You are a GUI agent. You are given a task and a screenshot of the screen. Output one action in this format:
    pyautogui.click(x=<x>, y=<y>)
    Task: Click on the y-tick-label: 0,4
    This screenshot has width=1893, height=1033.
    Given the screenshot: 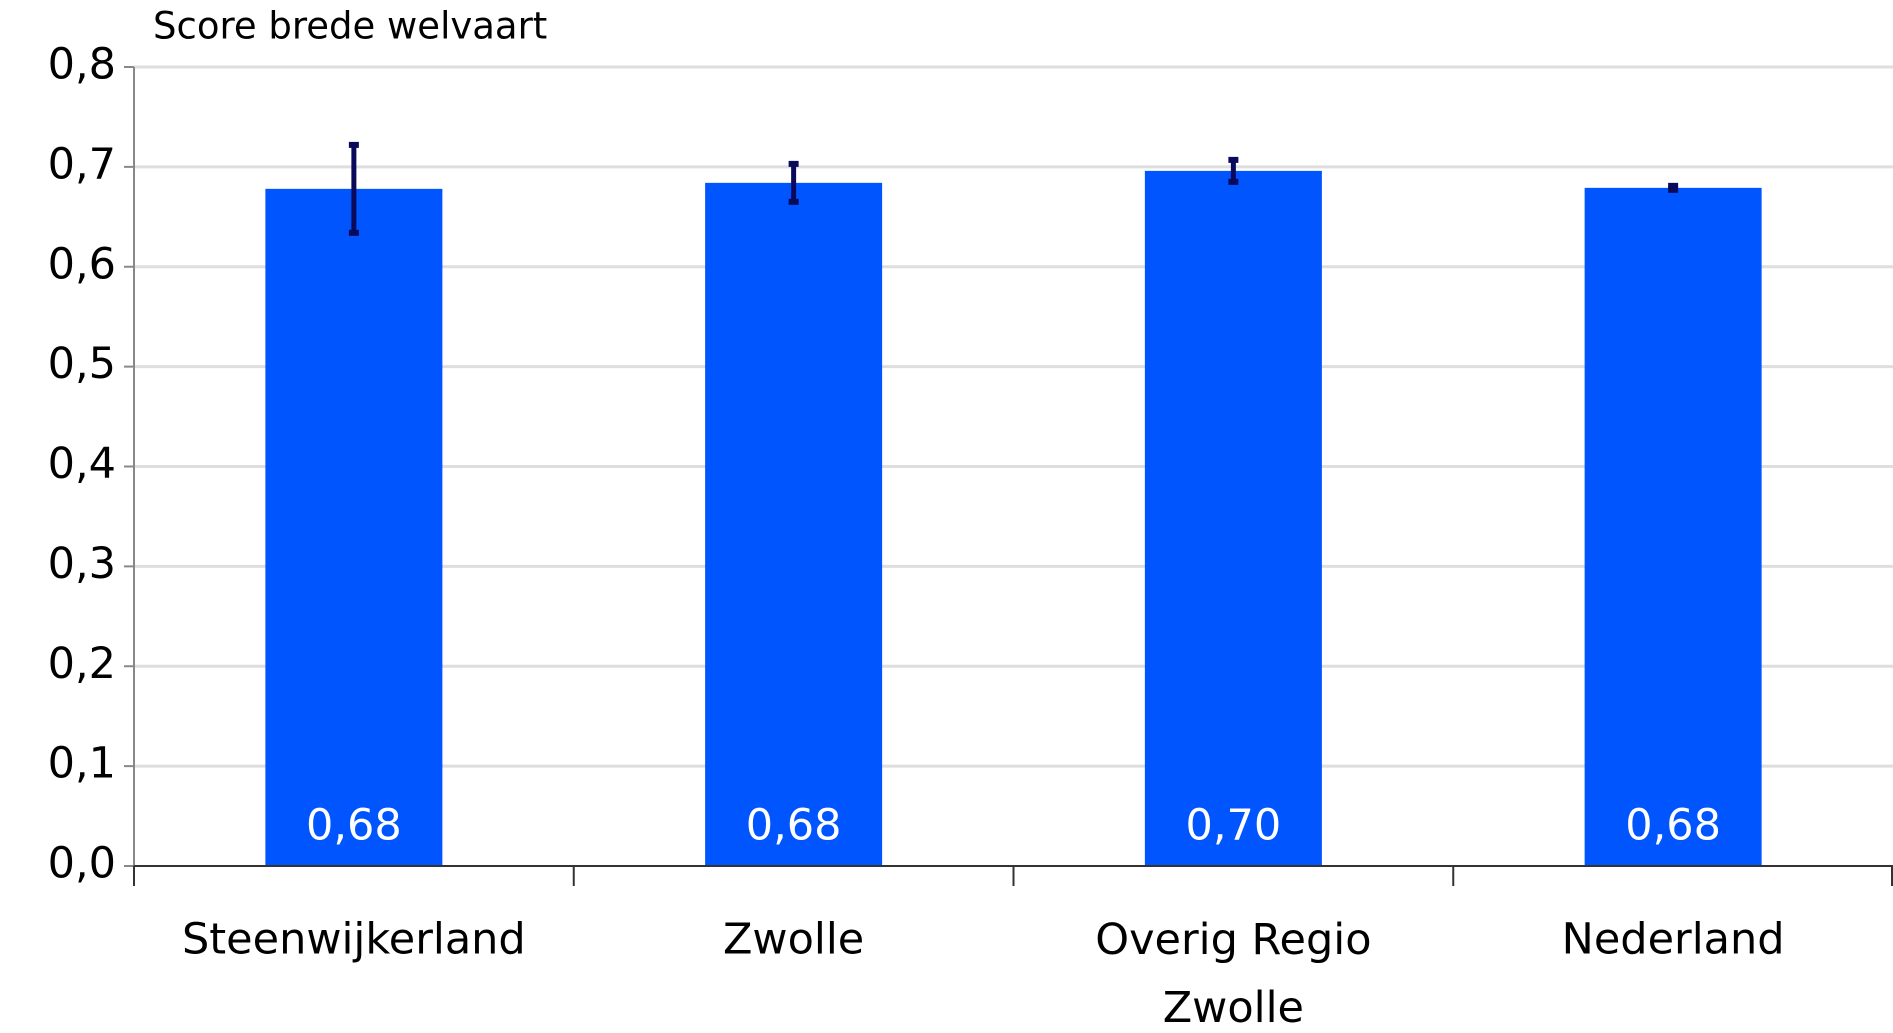 What is the action you would take?
    pyautogui.click(x=82, y=464)
    